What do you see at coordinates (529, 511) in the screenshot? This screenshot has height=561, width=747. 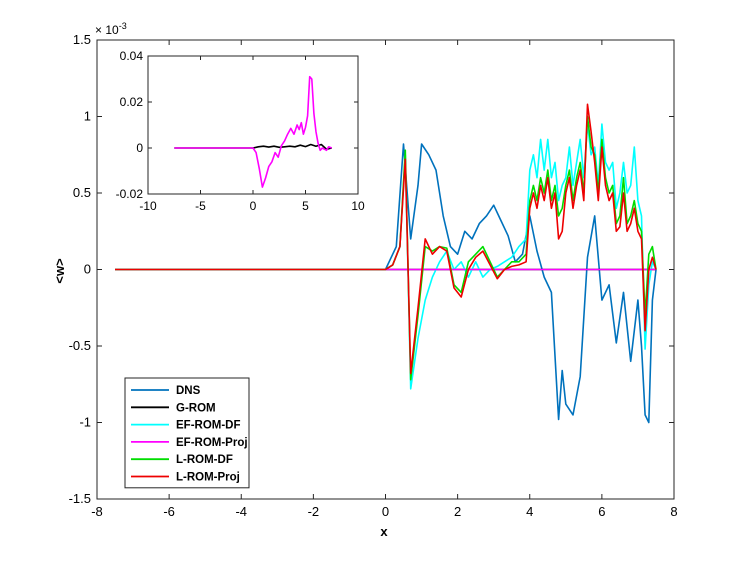 I see `x-tick-label: 4` at bounding box center [529, 511].